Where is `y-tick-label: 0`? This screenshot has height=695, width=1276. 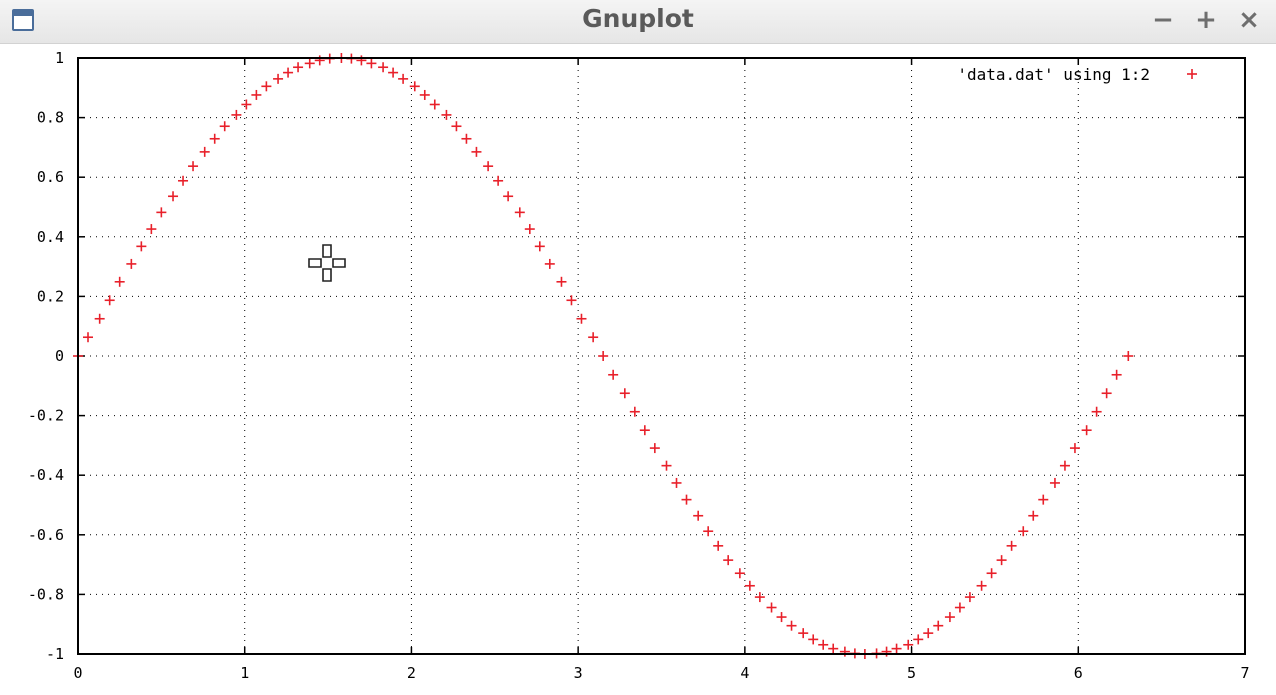
y-tick-label: 0 is located at coordinates (59, 356).